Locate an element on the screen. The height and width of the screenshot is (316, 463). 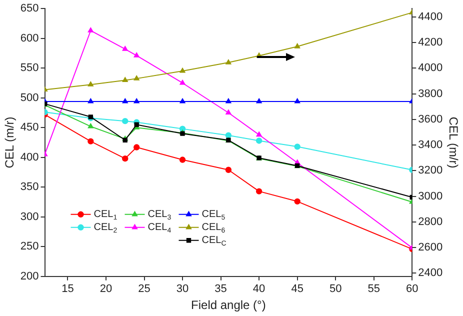
y-tick-label: 250 is located at coordinates (29, 246).